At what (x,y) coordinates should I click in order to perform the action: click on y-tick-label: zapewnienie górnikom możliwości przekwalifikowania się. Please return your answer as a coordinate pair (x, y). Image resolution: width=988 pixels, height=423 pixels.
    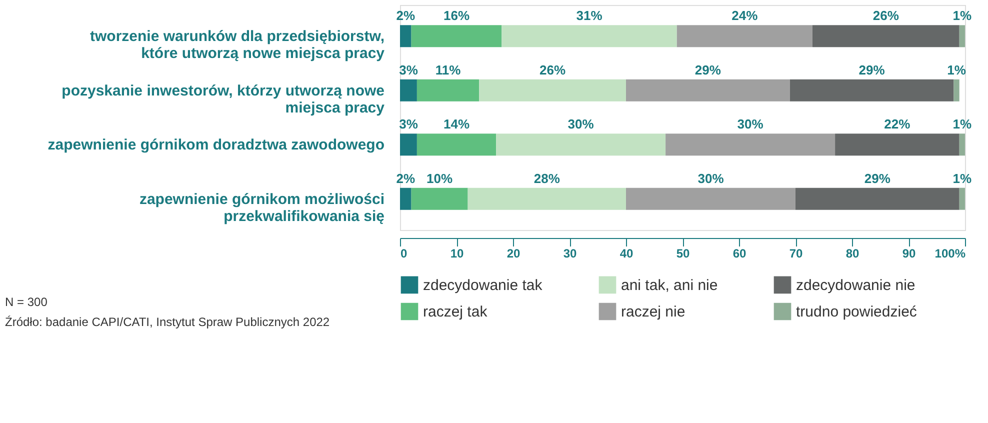
    Looking at the image, I should click on (261, 207).